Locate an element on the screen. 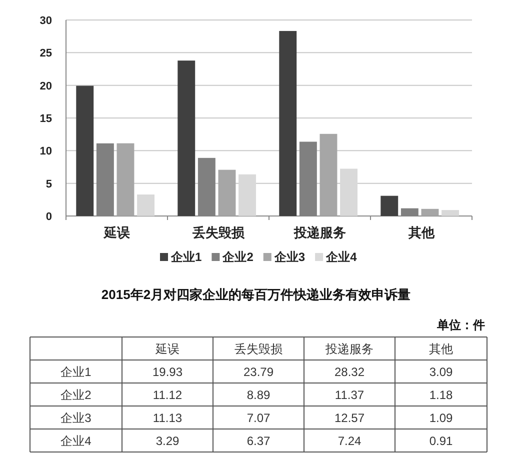 The image size is (511, 468). legend-label: 企业3 is located at coordinates (289, 257).